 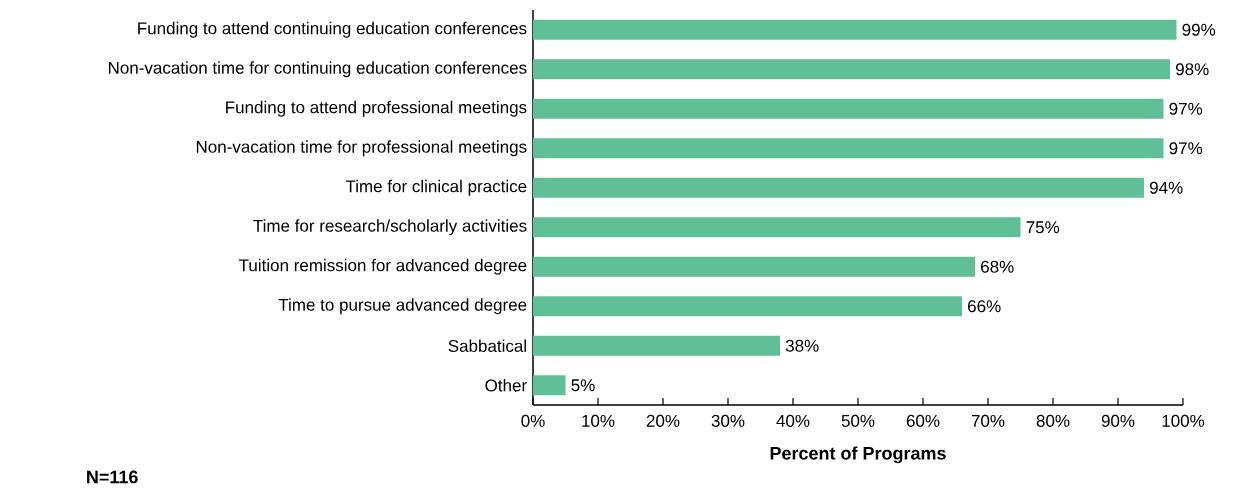 What do you see at coordinates (997, 266) in the screenshot?
I see `data-label: 68%` at bounding box center [997, 266].